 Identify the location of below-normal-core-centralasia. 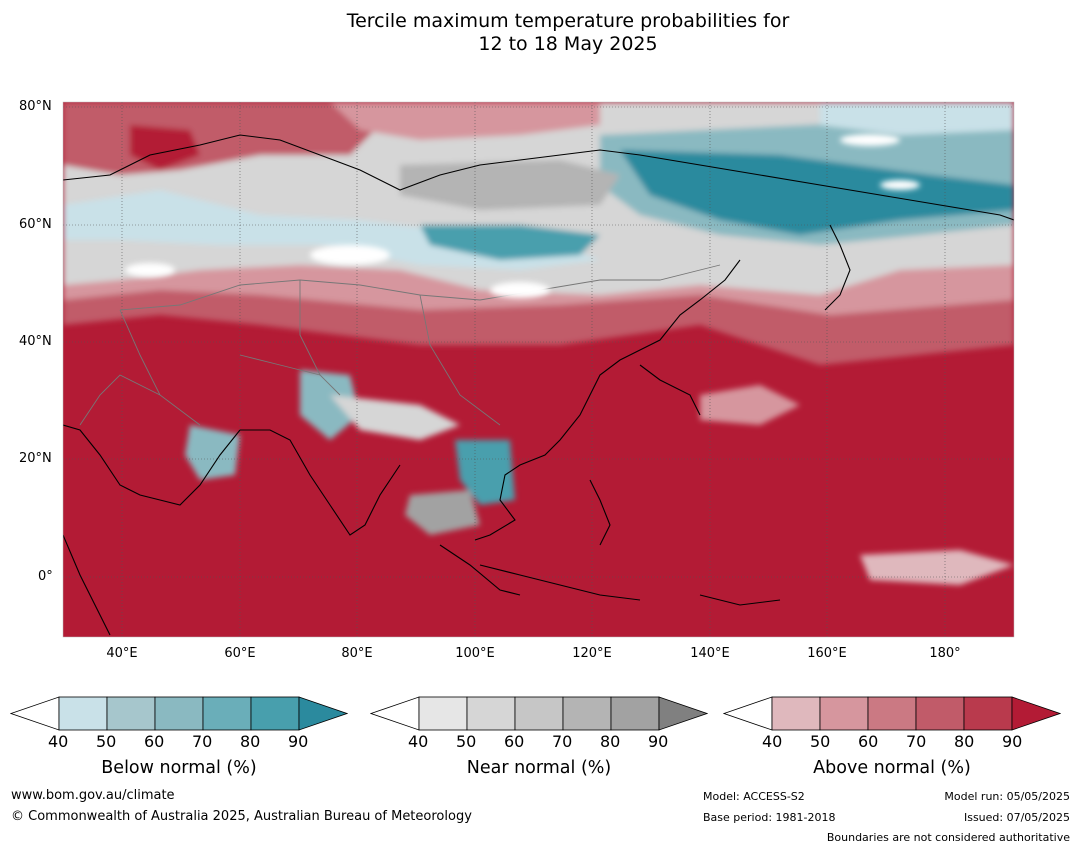
(510, 242).